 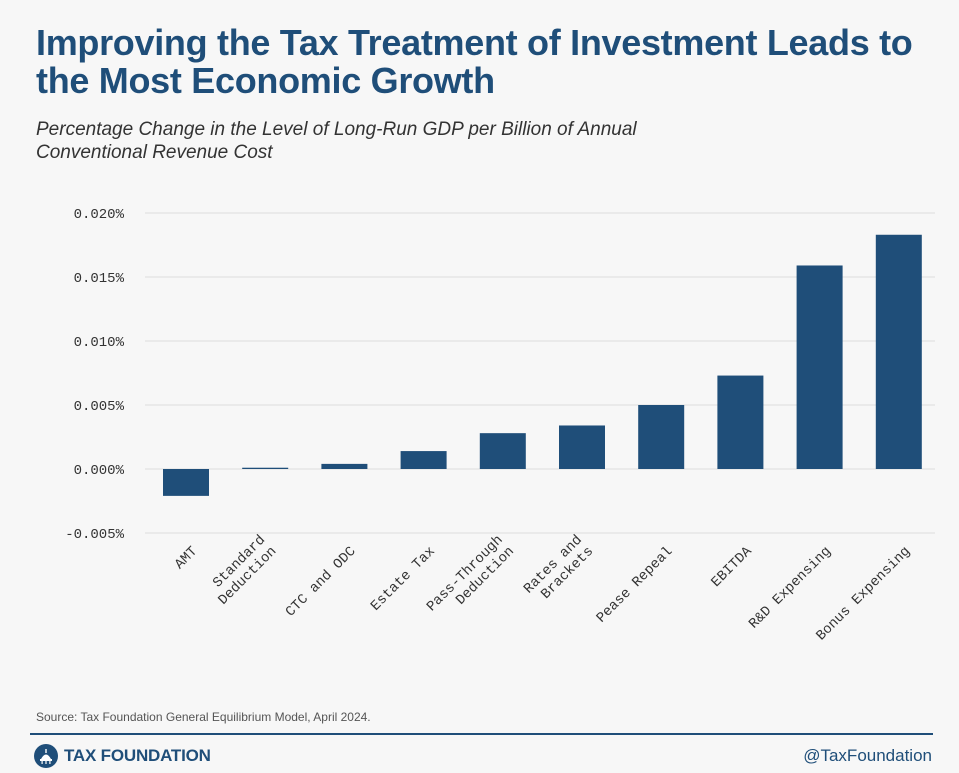 What do you see at coordinates (137, 755) in the screenshot?
I see `brand-name: TAX FOUNDATION` at bounding box center [137, 755].